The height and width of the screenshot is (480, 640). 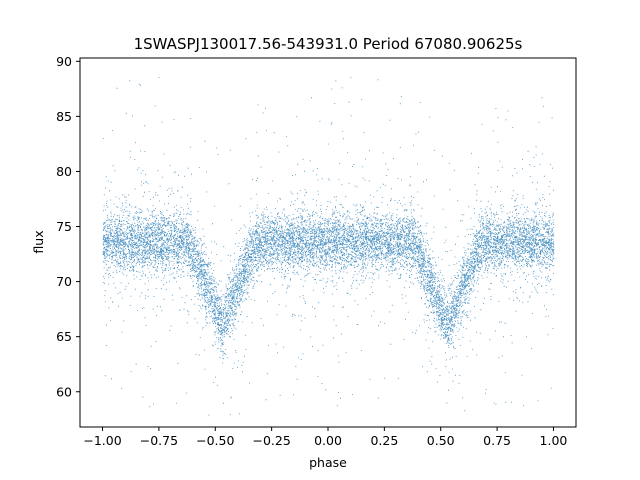 I want to click on y-tick-label: 60, so click(x=64, y=391).